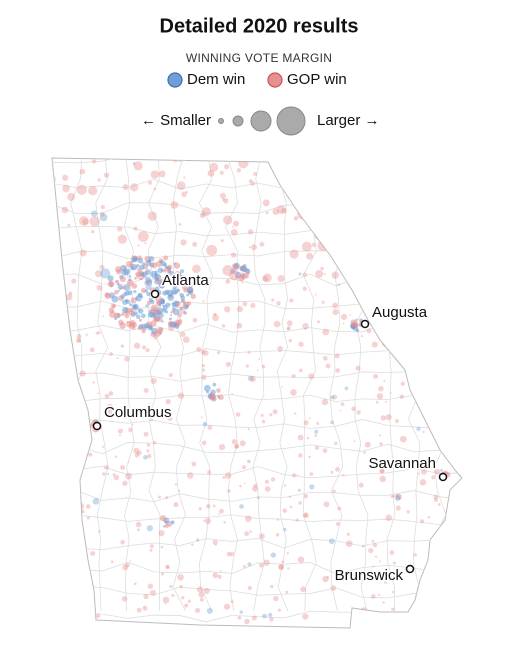  Describe the element at coordinates (400, 312) in the screenshot. I see `city-label: Augusta` at that location.